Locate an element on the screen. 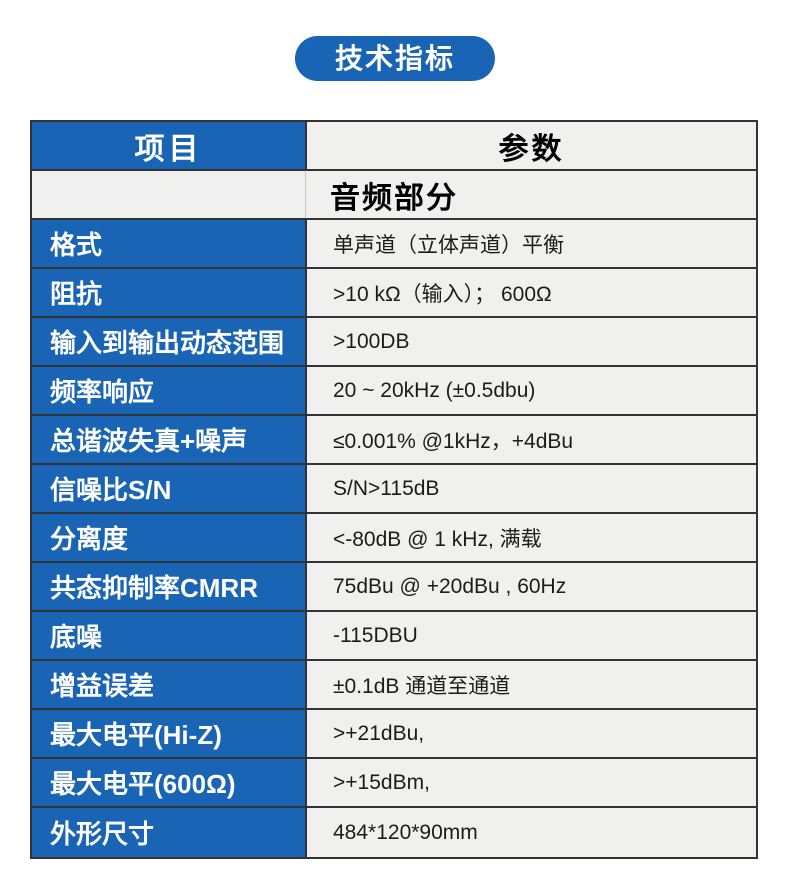 This screenshot has width=790, height=895. section-badge: 技术指标 is located at coordinates (395, 58).